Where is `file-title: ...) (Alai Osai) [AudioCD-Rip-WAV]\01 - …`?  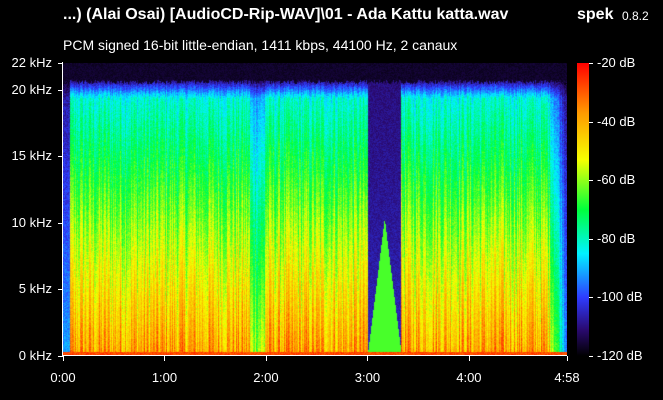 file-title: ...) (Alai Osai) [AudioCD-Rip-WAV]\01 - … is located at coordinates (286, 14).